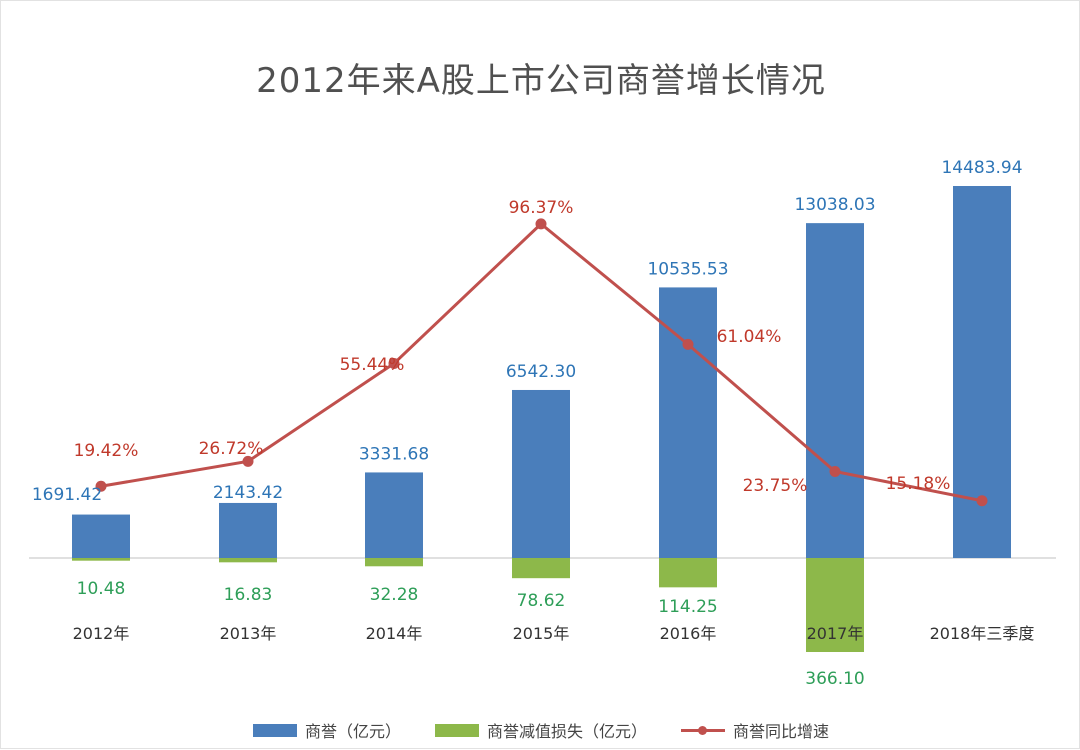 The image size is (1080, 750). What do you see at coordinates (456, 730) in the screenshot?
I see `legend-swatch-impairment` at bounding box center [456, 730].